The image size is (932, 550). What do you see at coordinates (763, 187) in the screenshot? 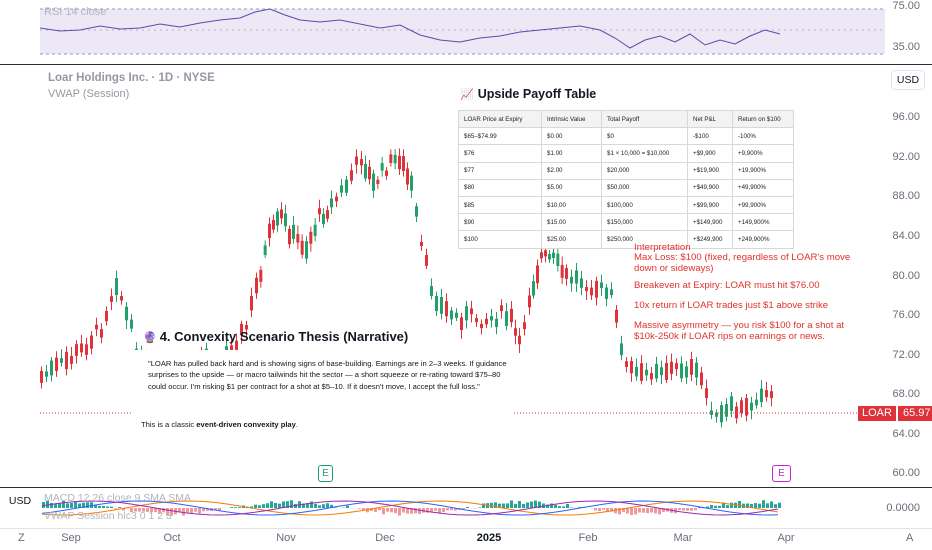
I see `table-cell: +49,900%` at bounding box center [763, 187].